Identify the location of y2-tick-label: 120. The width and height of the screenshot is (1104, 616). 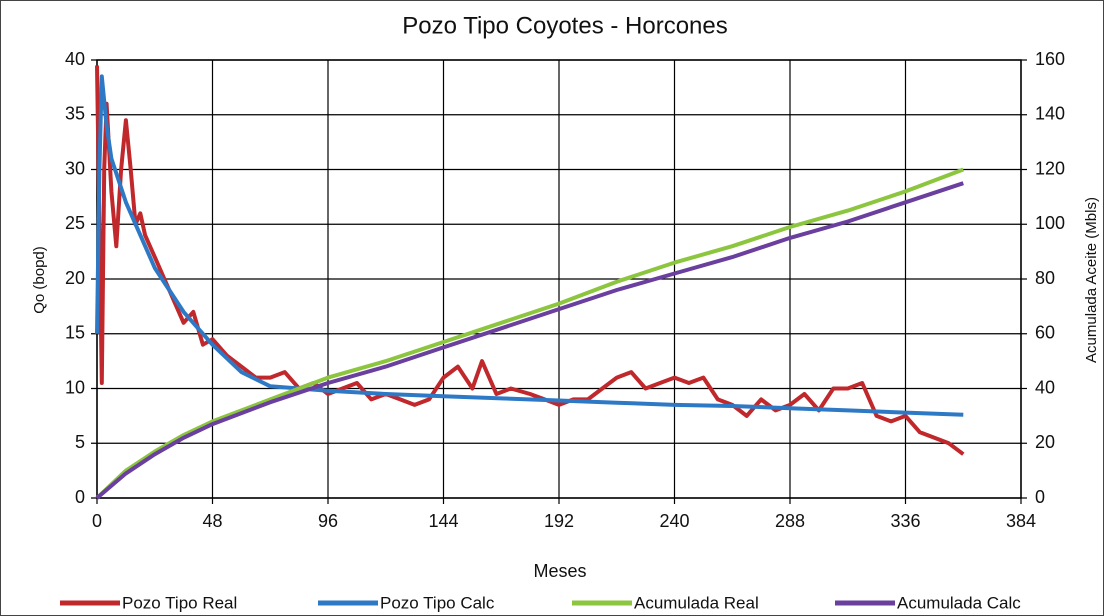
(1050, 168).